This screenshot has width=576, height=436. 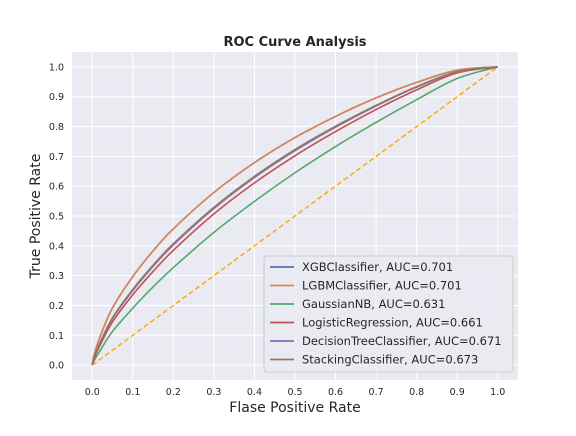 What do you see at coordinates (56, 246) in the screenshot?
I see `y-tick-label: 0.4` at bounding box center [56, 246].